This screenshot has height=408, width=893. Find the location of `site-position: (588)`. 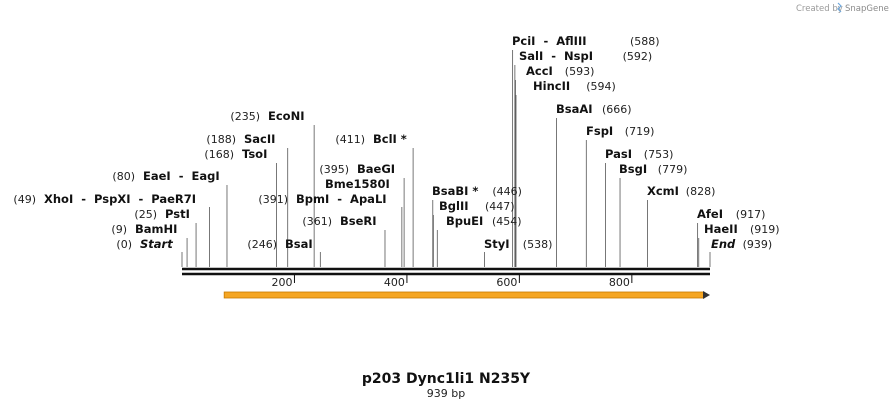

site-position: (588) is located at coordinates (645, 41).